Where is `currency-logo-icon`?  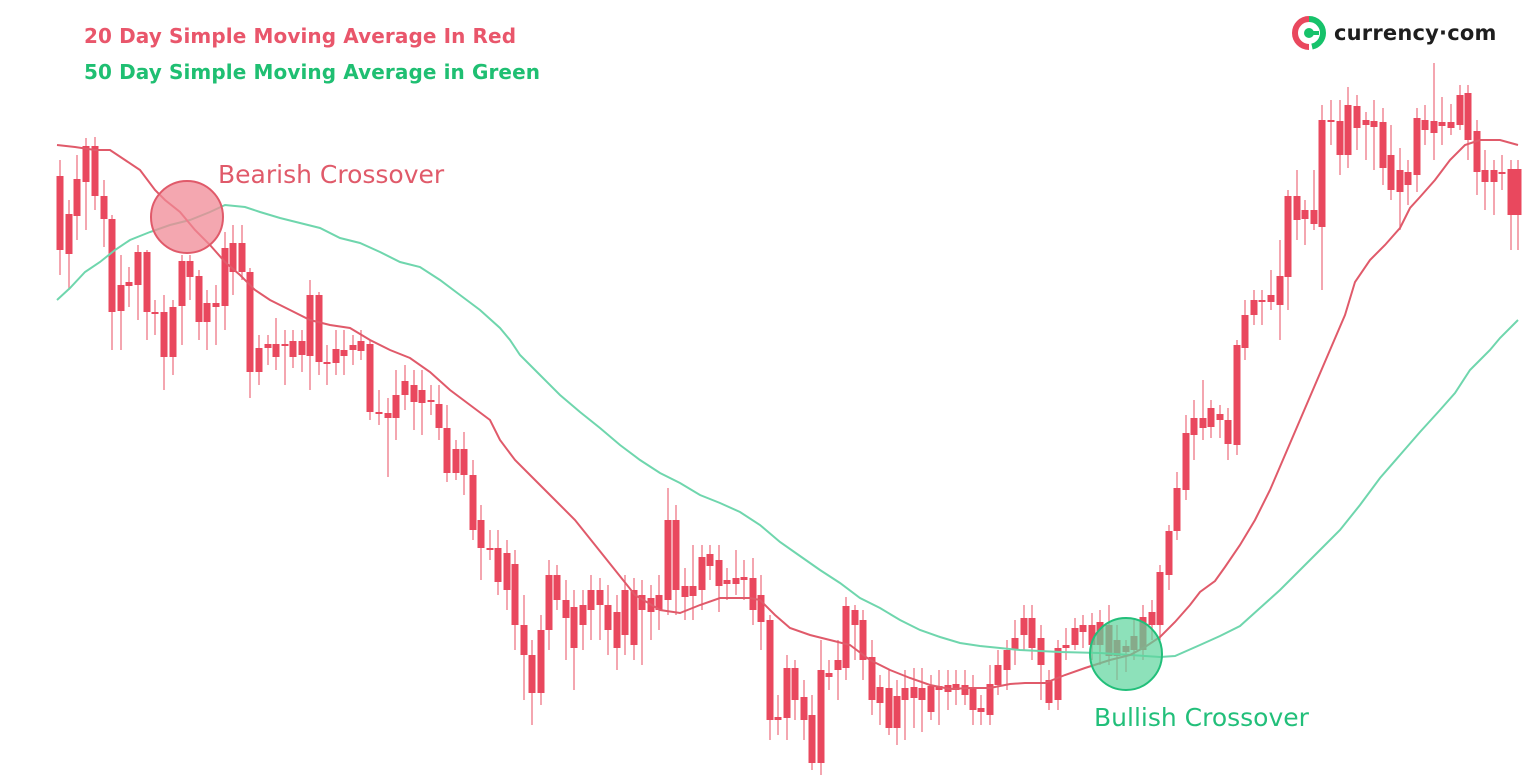 currency-logo-icon is located at coordinates (1309, 33).